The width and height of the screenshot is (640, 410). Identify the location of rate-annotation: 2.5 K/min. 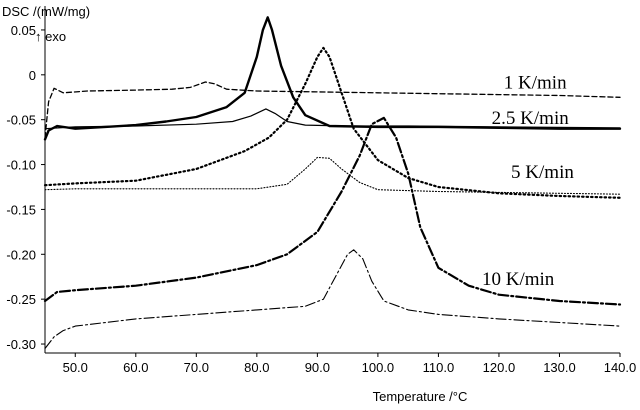
(531, 118).